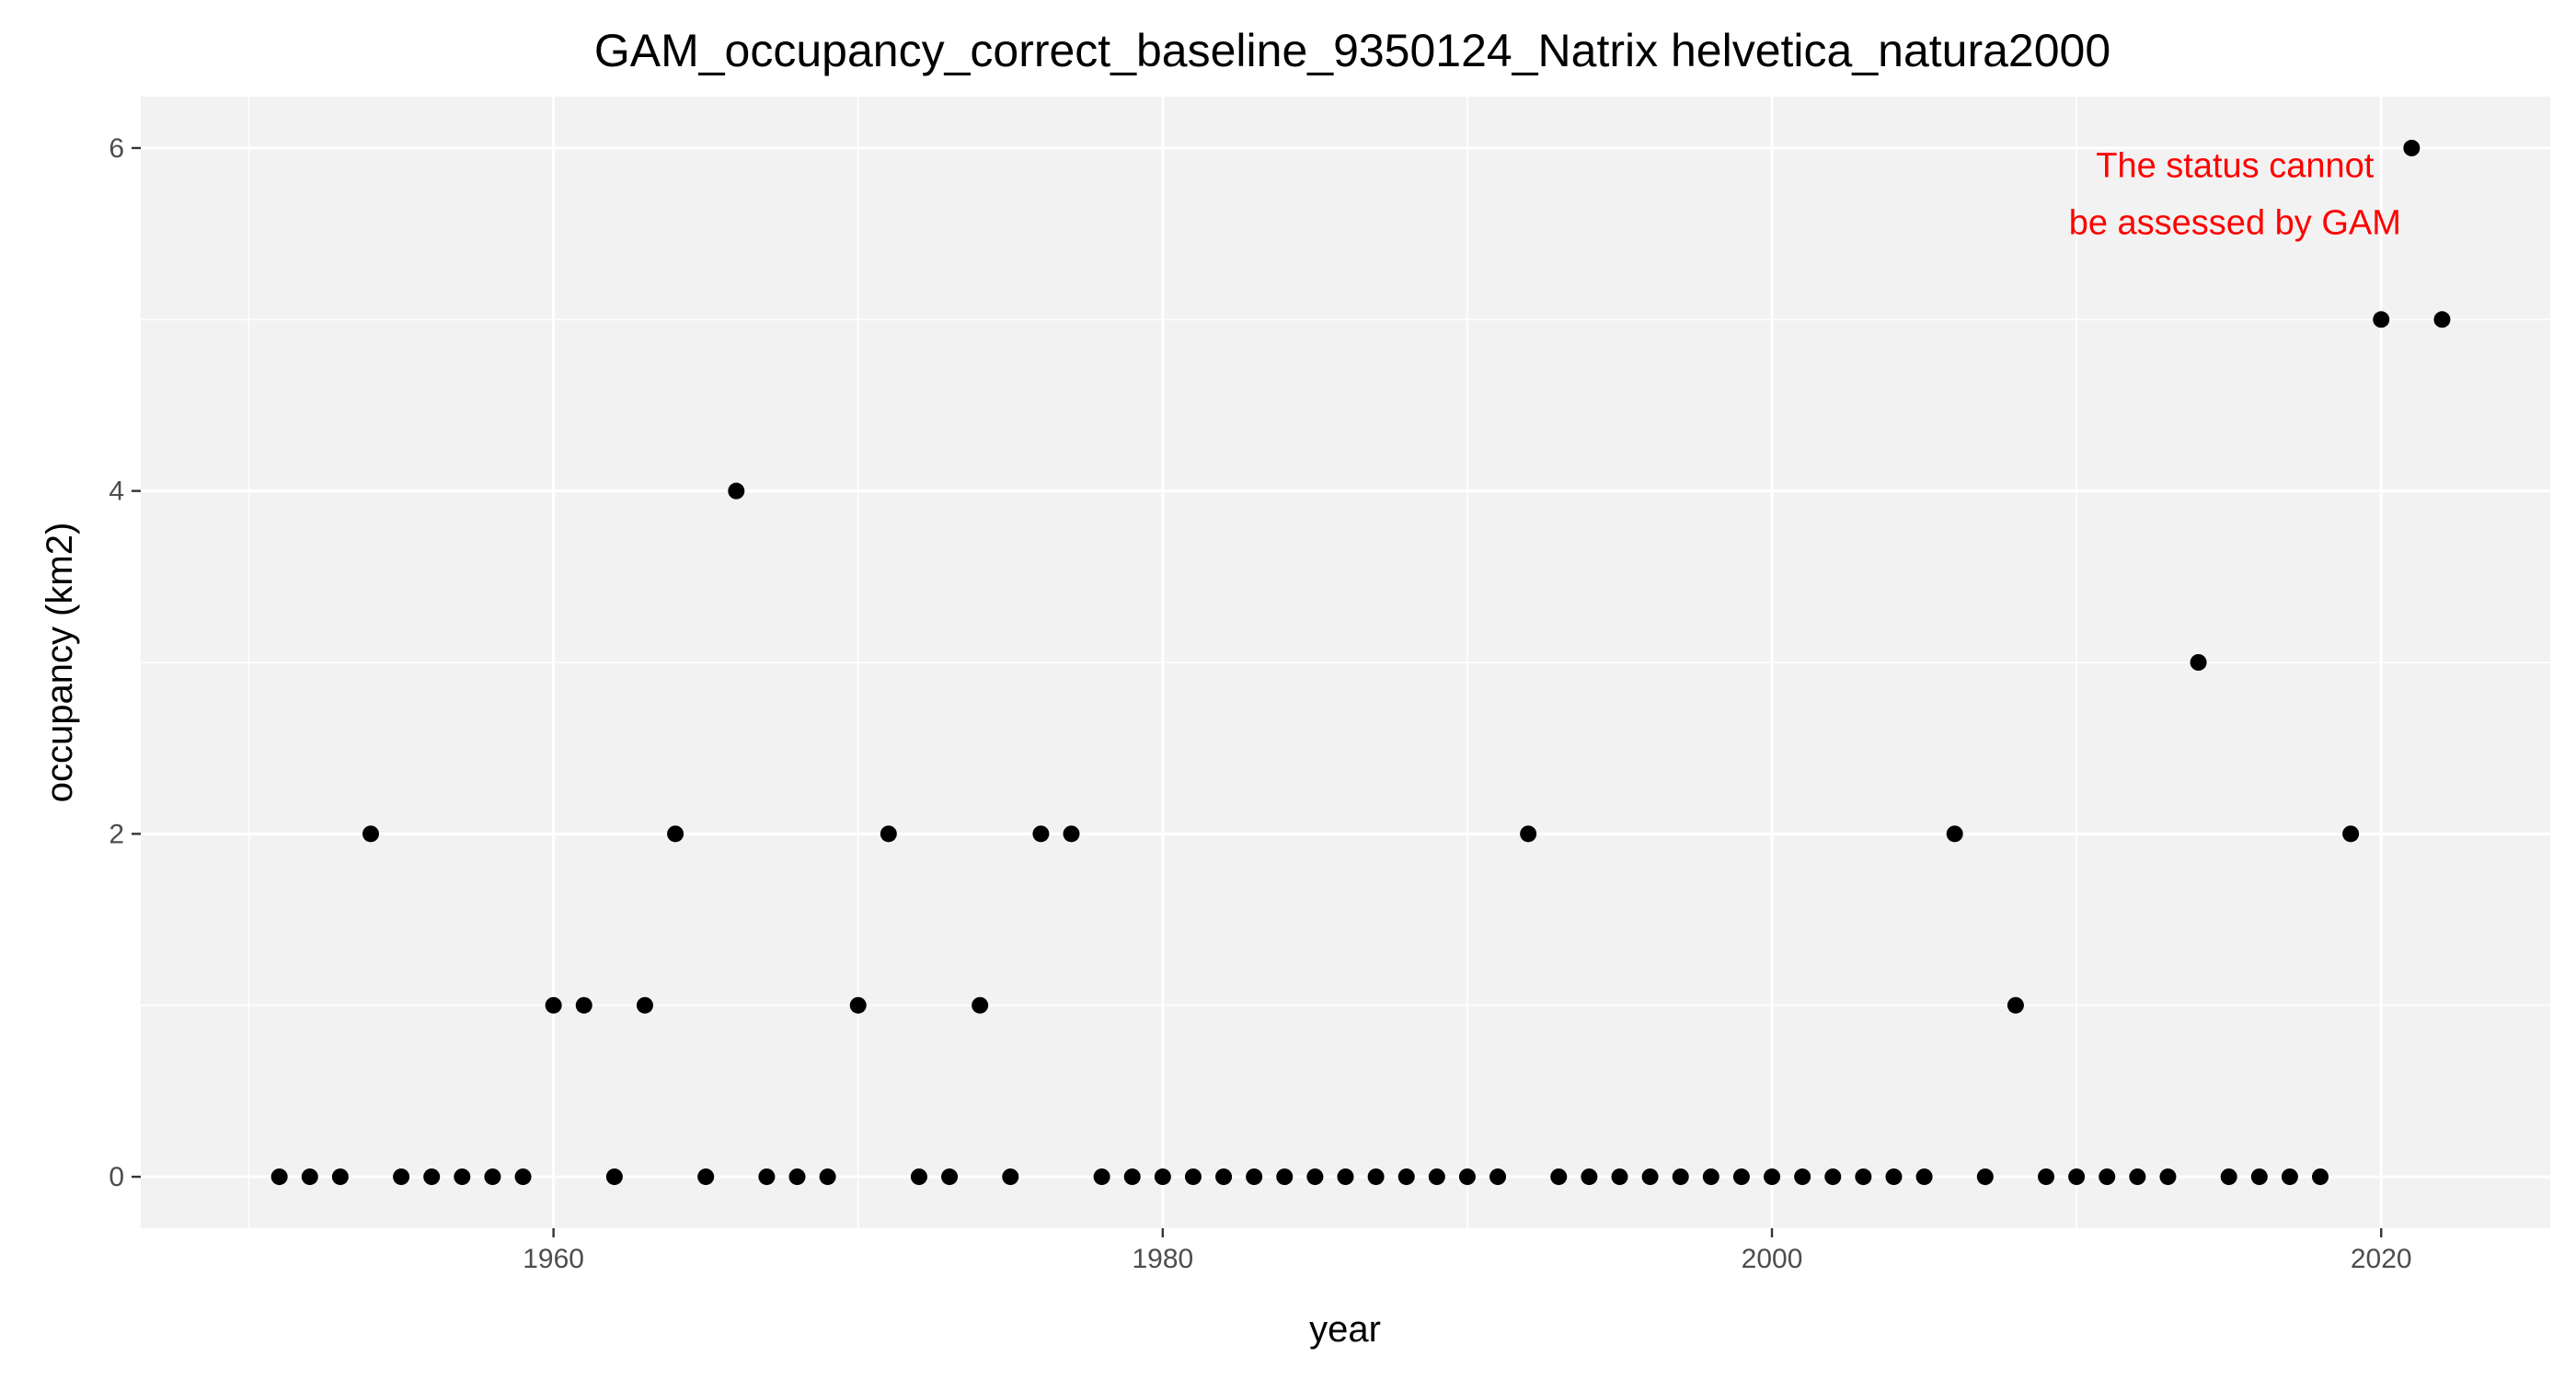 The height and width of the screenshot is (1380, 2576). Describe the element at coordinates (1345, 1329) in the screenshot. I see `x-axis-title: year` at that location.